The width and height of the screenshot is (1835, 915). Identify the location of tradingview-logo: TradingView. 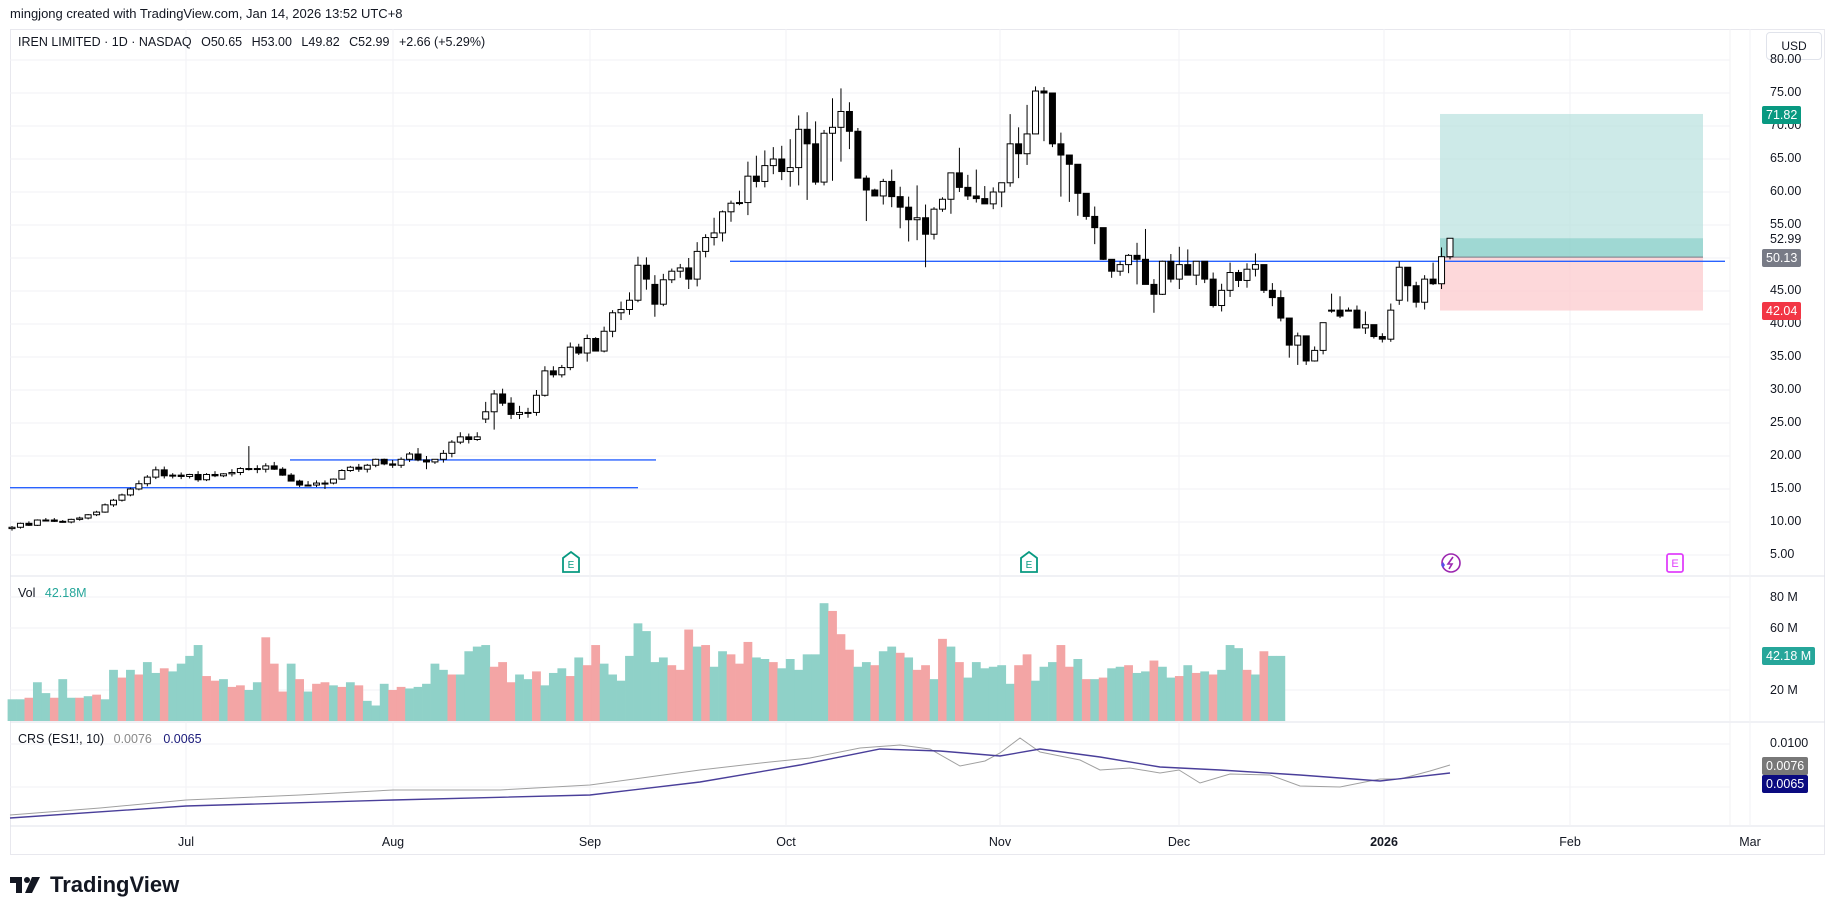
(94, 885).